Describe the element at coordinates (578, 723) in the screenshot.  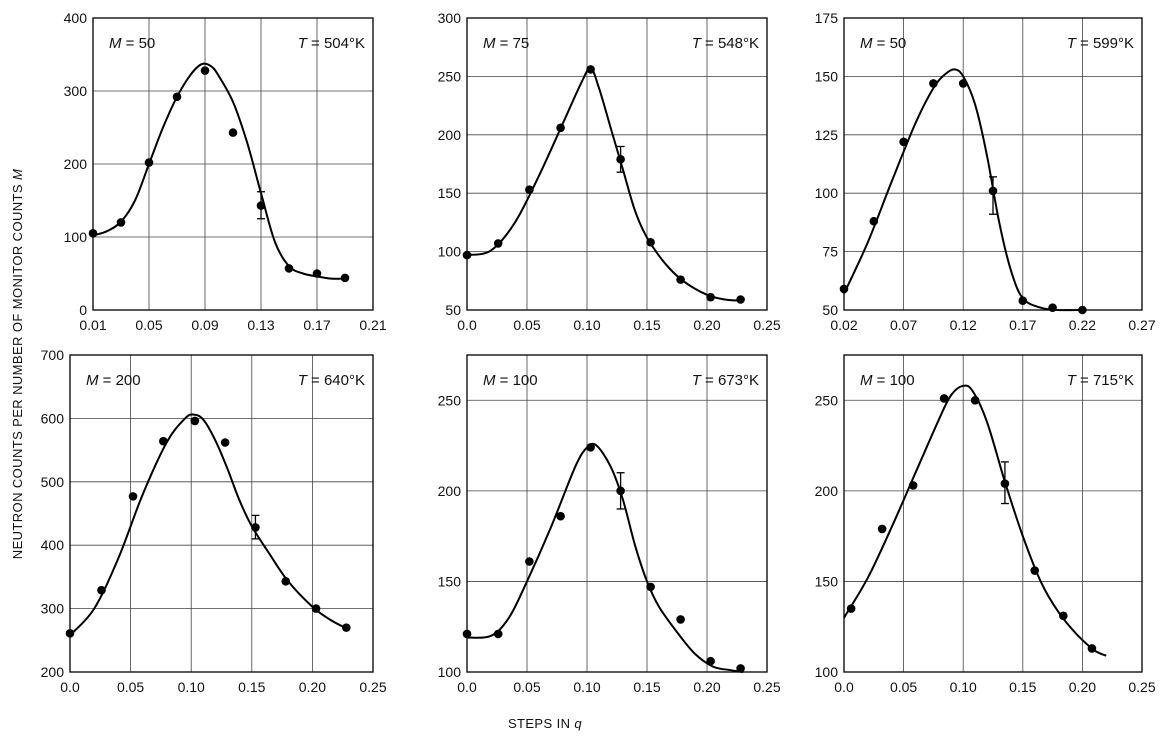
I see `x-axis-title-symbol: q` at that location.